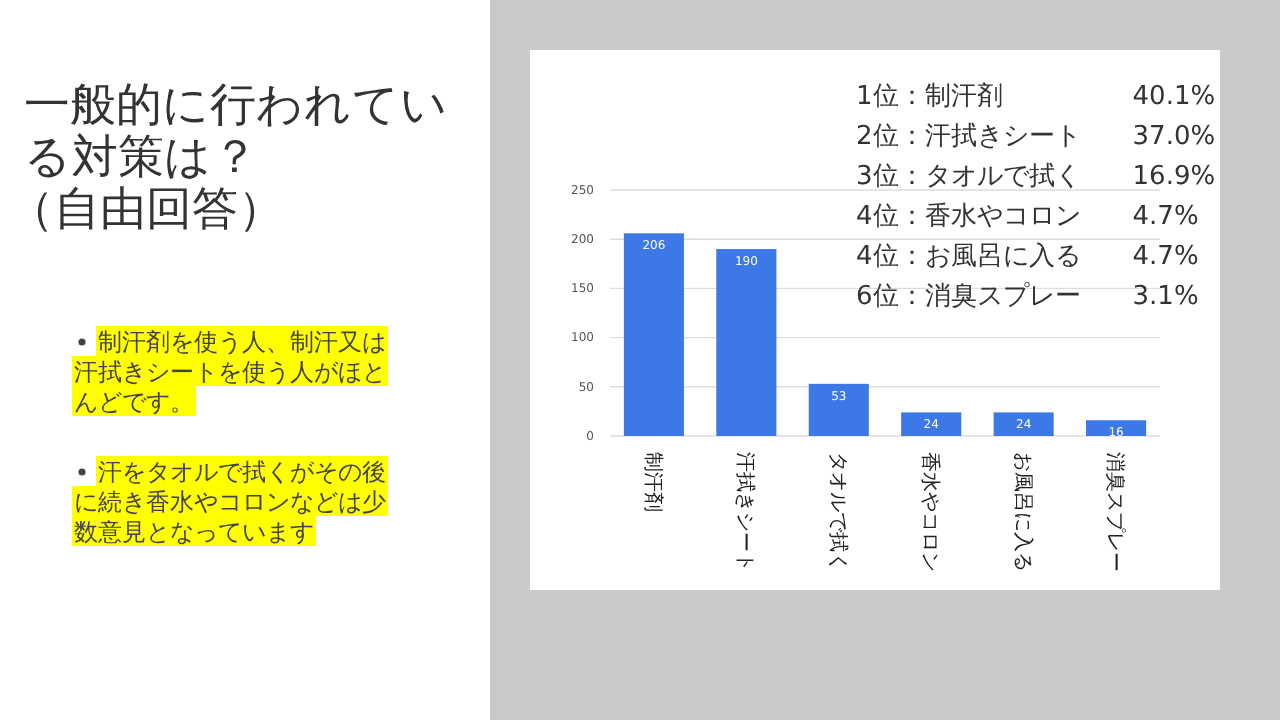  What do you see at coordinates (1115, 512) in the screenshot?
I see `x-tick-label: 消臭スプレー` at bounding box center [1115, 512].